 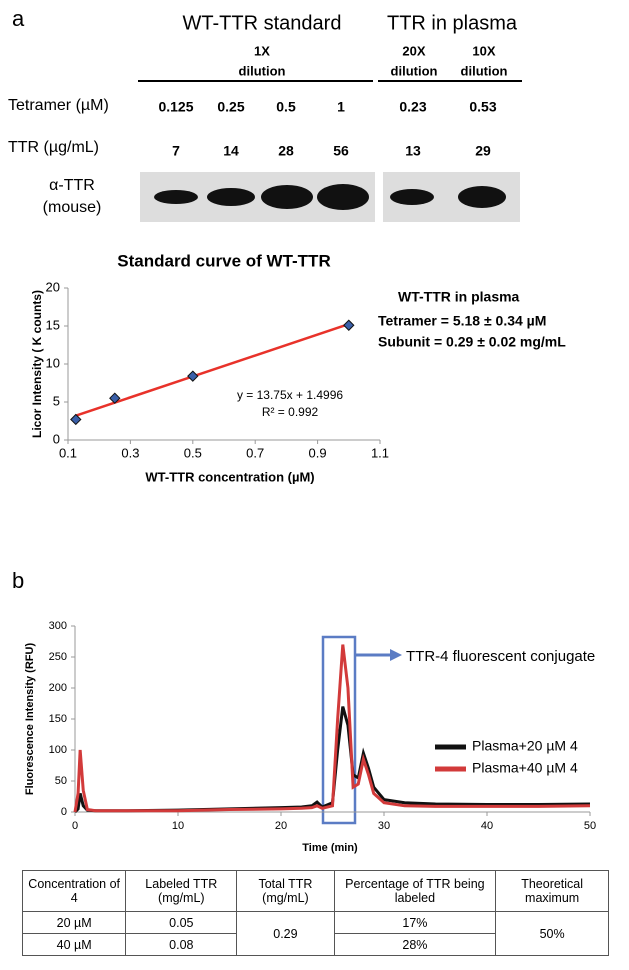 I want to click on row-label: TTR (µg/mL), so click(x=53, y=147).